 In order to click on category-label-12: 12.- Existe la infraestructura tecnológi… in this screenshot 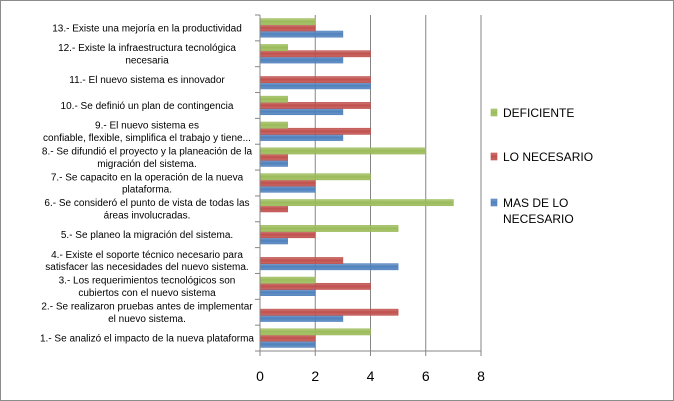, I will do `click(147, 48)`.